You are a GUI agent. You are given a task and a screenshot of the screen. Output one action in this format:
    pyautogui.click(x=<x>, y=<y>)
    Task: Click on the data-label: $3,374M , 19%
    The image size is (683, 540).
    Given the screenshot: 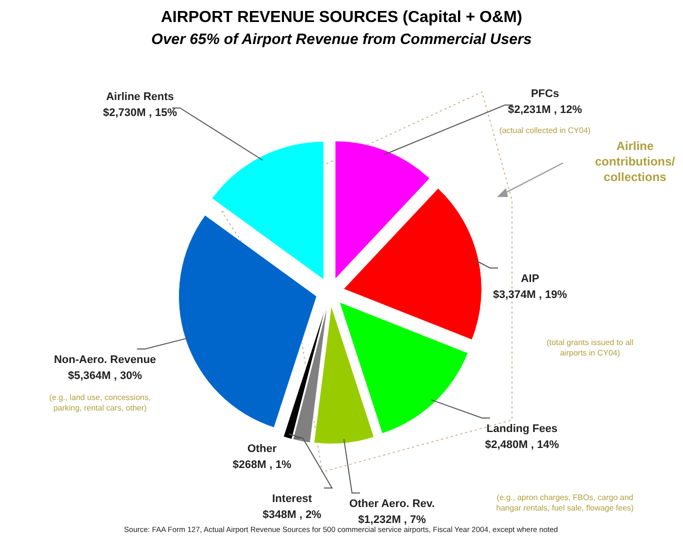 What is the action you would take?
    pyautogui.click(x=530, y=295)
    